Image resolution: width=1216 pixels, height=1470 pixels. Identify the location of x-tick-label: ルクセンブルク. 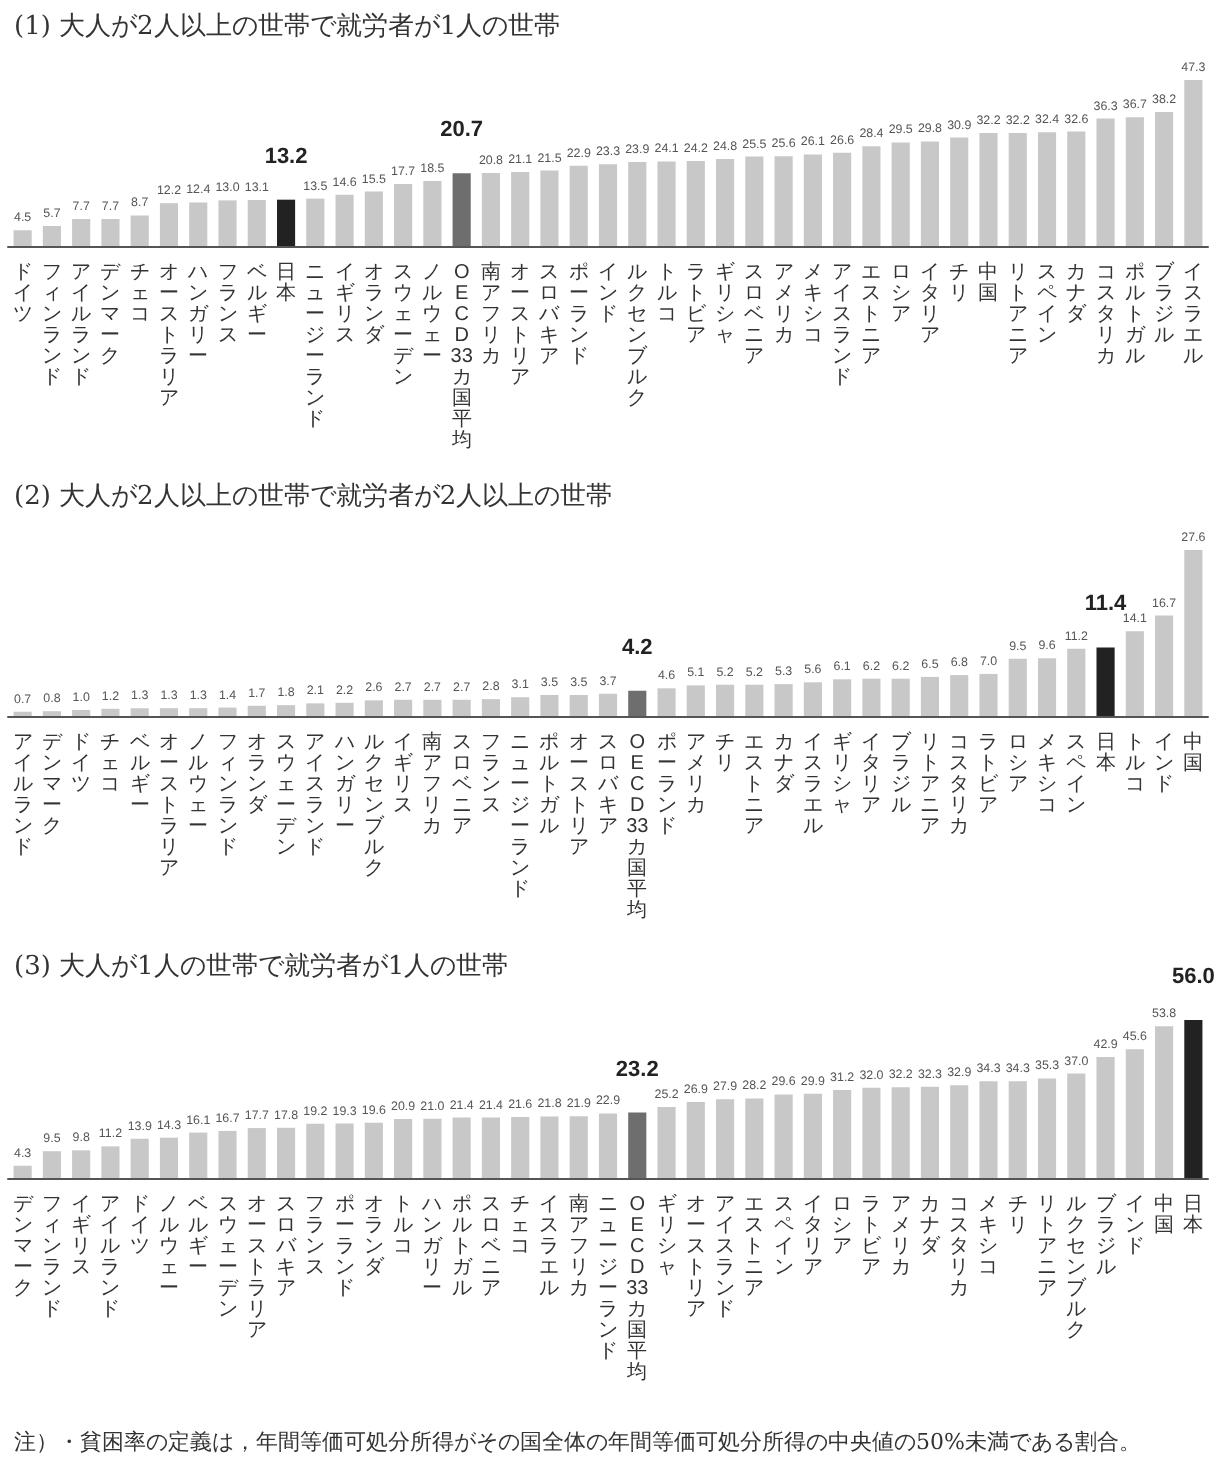
(638, 335).